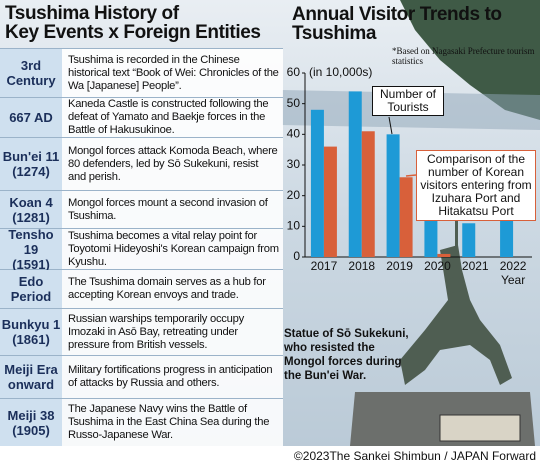 The image size is (540, 468). I want to click on y-tick-label: 50, so click(294, 103).